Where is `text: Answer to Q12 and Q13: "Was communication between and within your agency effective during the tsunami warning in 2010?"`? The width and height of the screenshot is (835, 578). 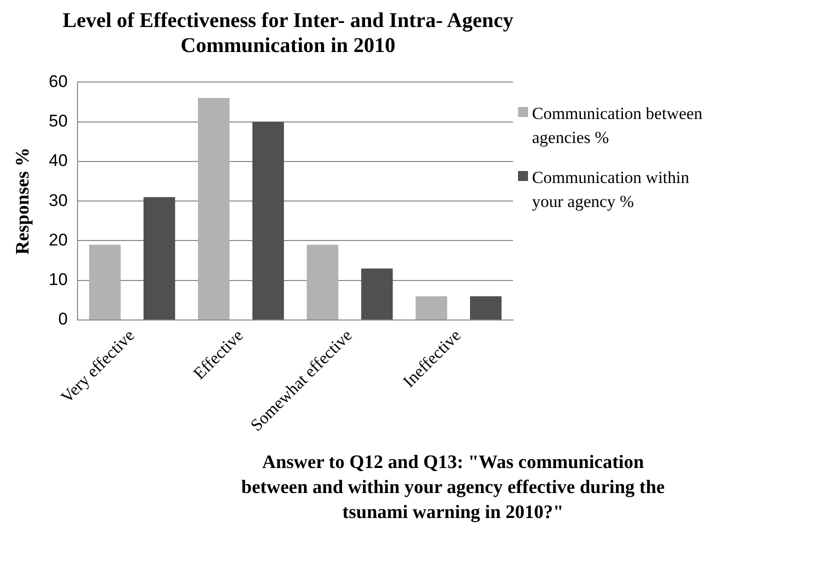 text: Answer to Q12 and Q13: "Was communication between and within your agency effective during the tsunami warning in 2010?" is located at coordinates (453, 488).